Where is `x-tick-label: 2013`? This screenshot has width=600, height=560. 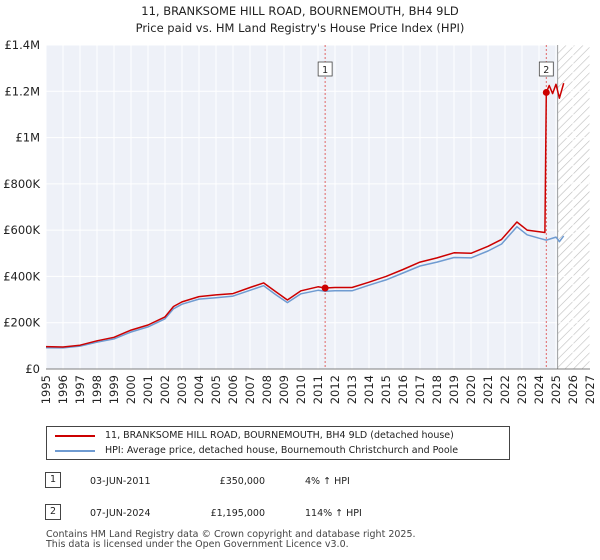
x-tick-label: 2013 is located at coordinates (352, 389).